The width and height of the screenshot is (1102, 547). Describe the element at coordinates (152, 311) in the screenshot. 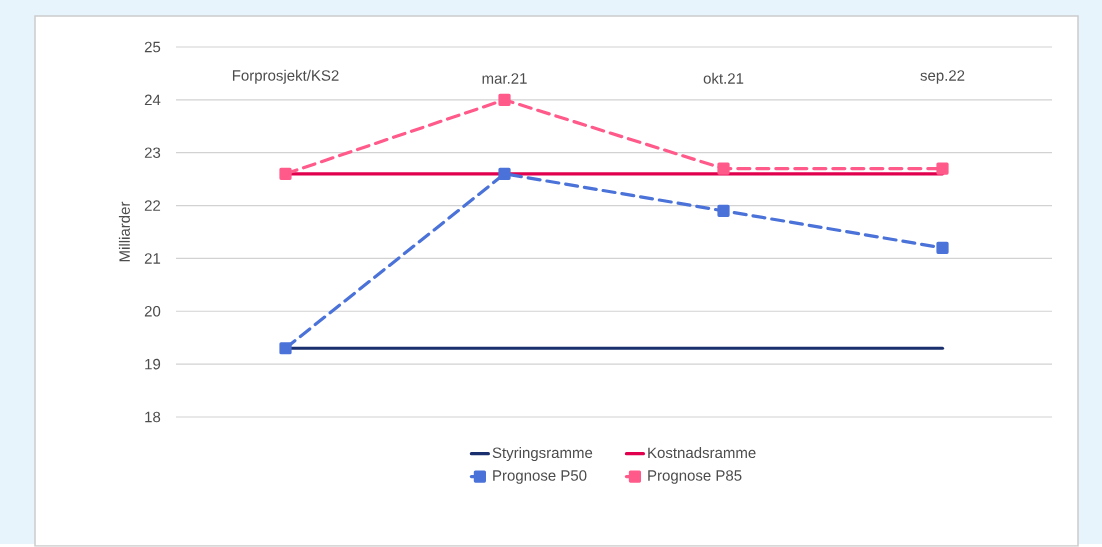

I see `y-tick-label: 20` at that location.